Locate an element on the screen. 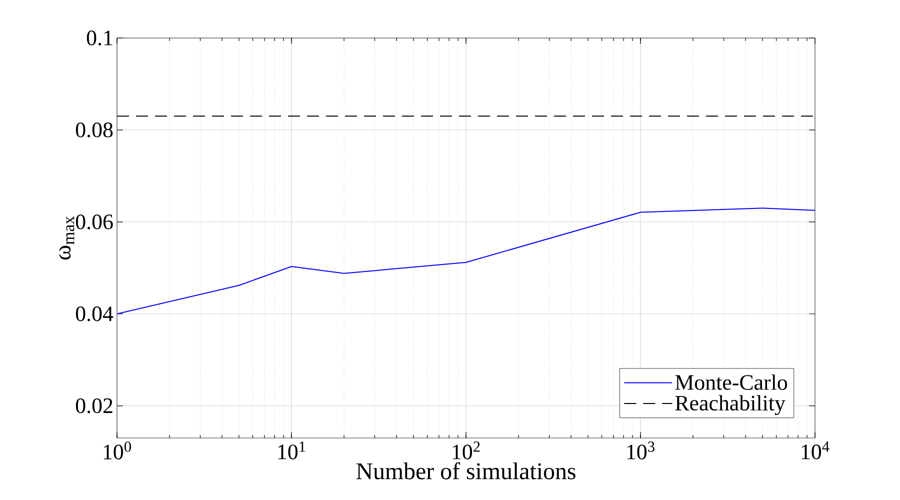 This screenshot has width=900, height=500. x-tick-label: 10$^{1}$ is located at coordinates (292, 451).